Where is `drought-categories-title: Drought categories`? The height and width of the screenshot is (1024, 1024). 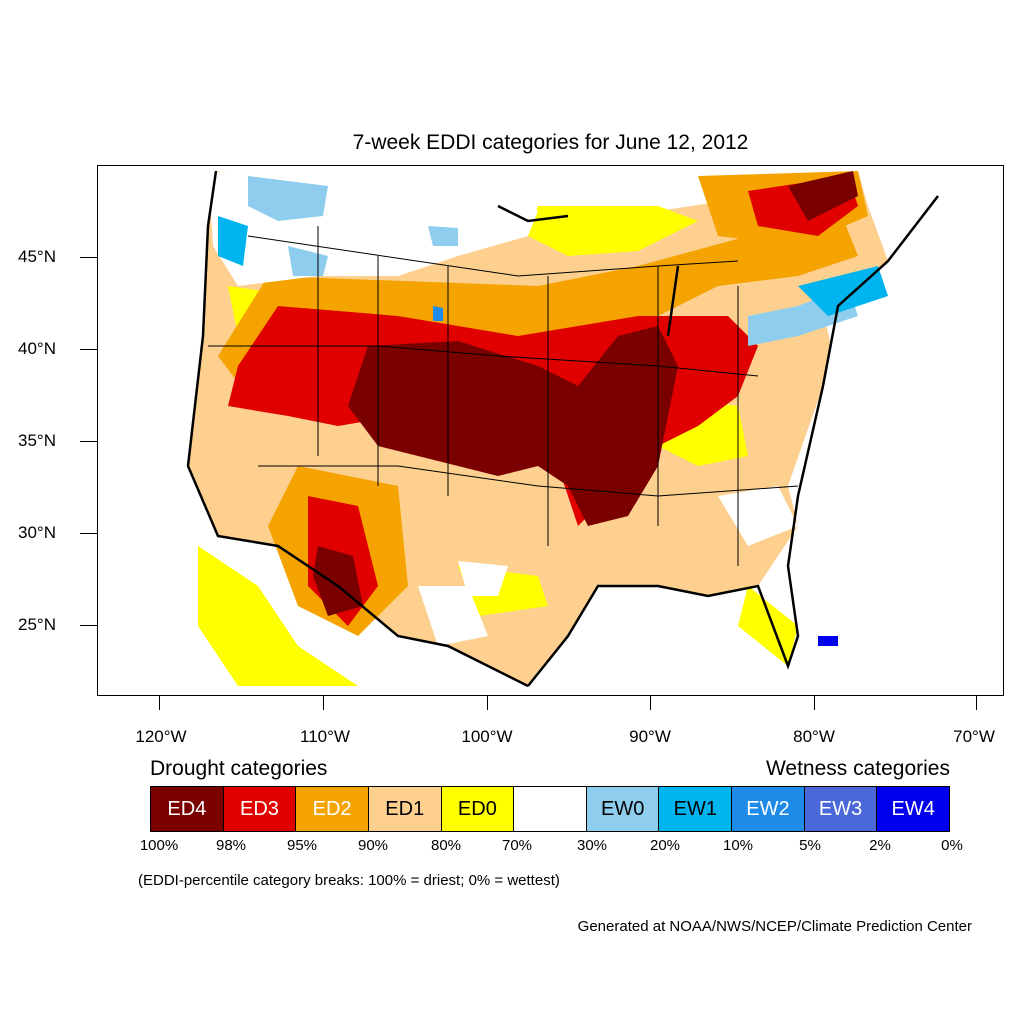
drought-categories-title: Drought categories is located at coordinates (239, 768).